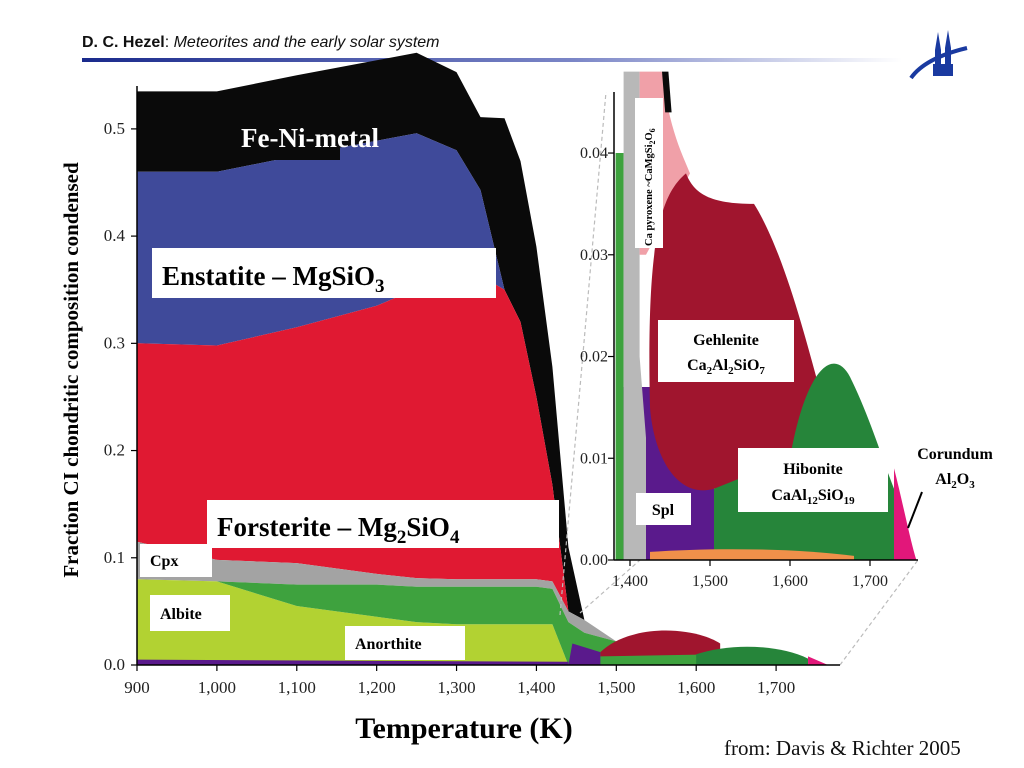  I want to click on cpx-label: Cpx, so click(164, 561).